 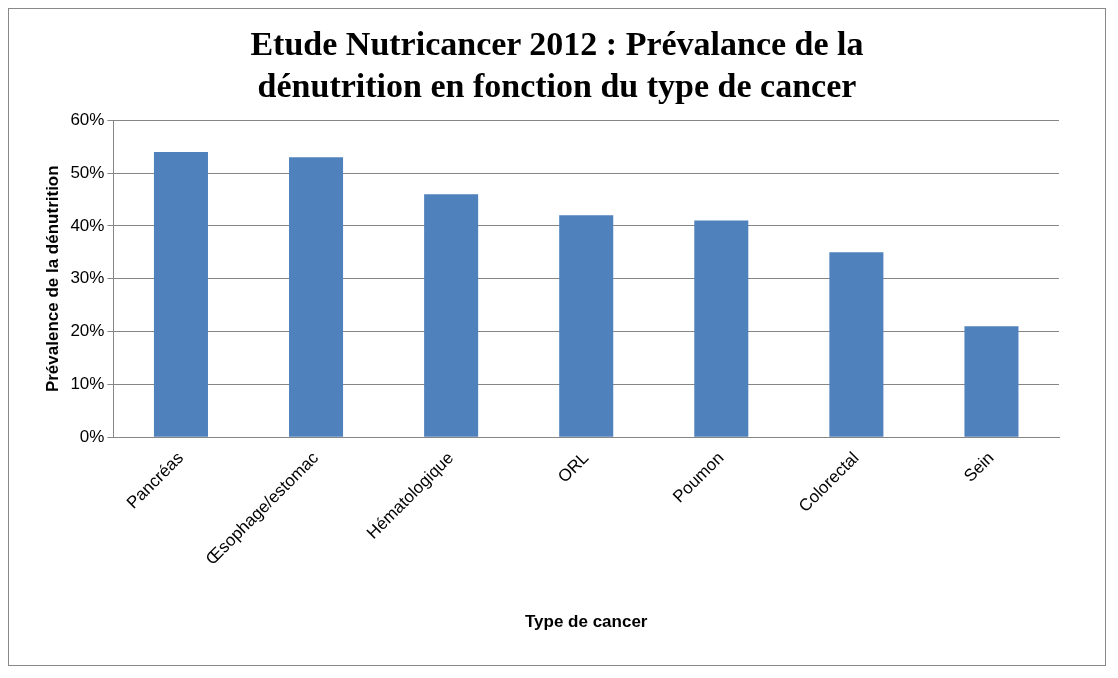 What do you see at coordinates (557, 65) in the screenshot?
I see `chart-title: Etude Nutricancer 2012 : Prévalance de la dénutrition en fonction du type de cancer` at bounding box center [557, 65].